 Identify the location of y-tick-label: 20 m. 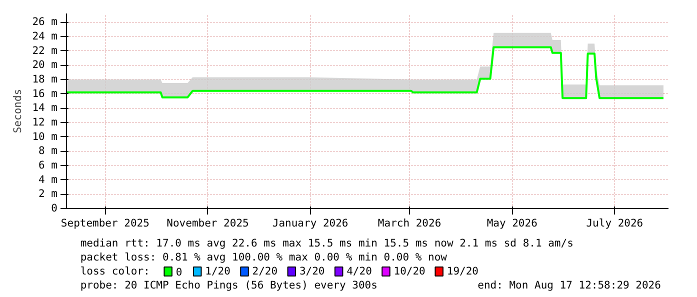
(45, 65).